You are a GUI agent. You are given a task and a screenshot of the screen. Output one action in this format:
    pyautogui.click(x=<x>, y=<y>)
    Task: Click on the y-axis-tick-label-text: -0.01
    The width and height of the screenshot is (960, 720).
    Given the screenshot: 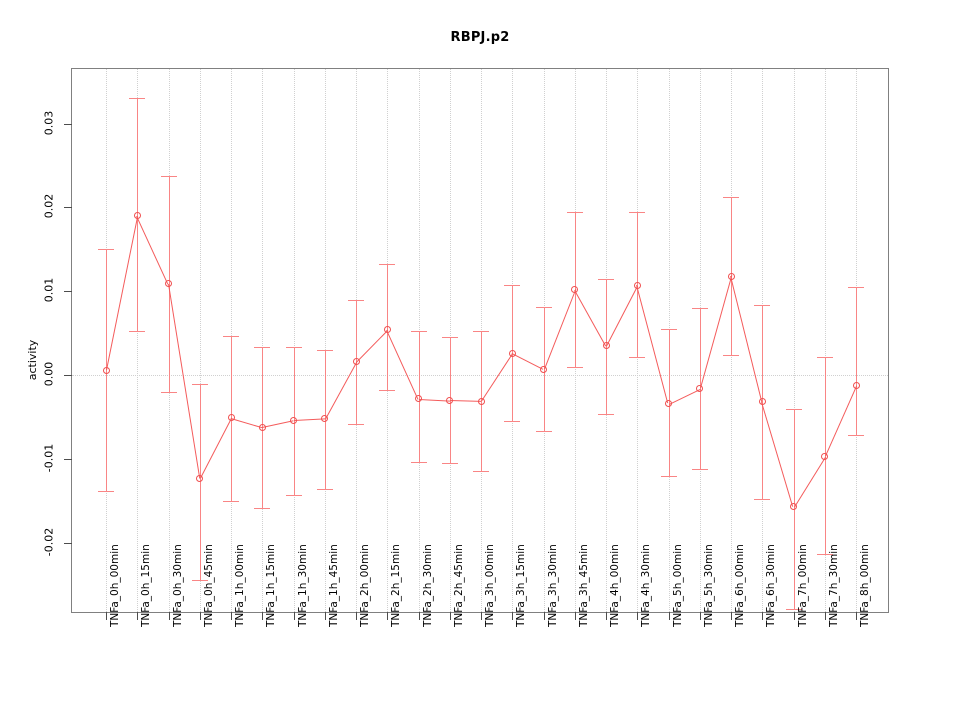 What is the action you would take?
    pyautogui.click(x=49, y=458)
    